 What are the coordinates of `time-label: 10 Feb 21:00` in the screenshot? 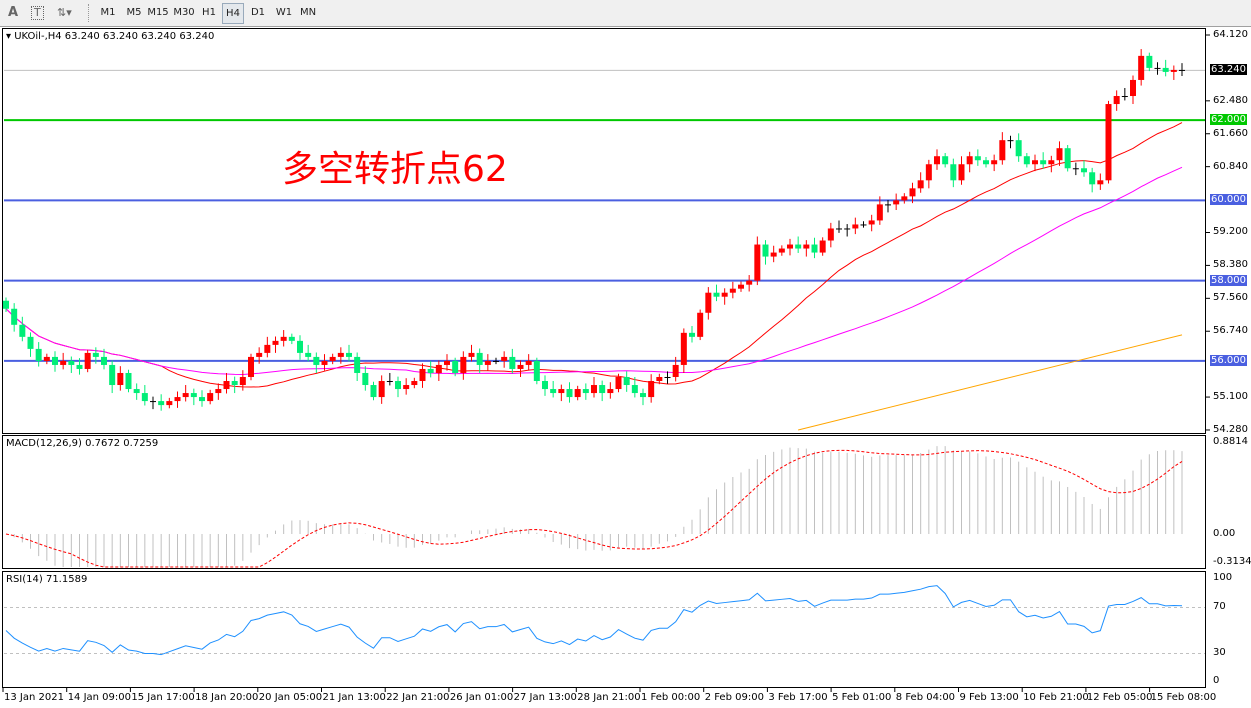 It's located at (1056, 697).